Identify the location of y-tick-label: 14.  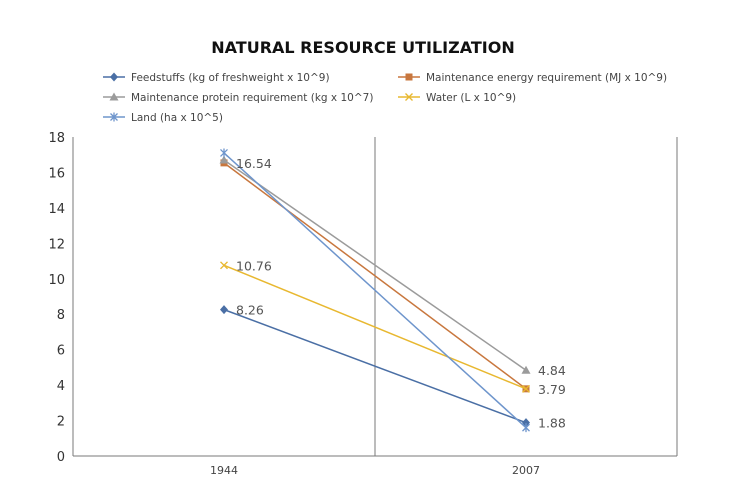
(56, 209).